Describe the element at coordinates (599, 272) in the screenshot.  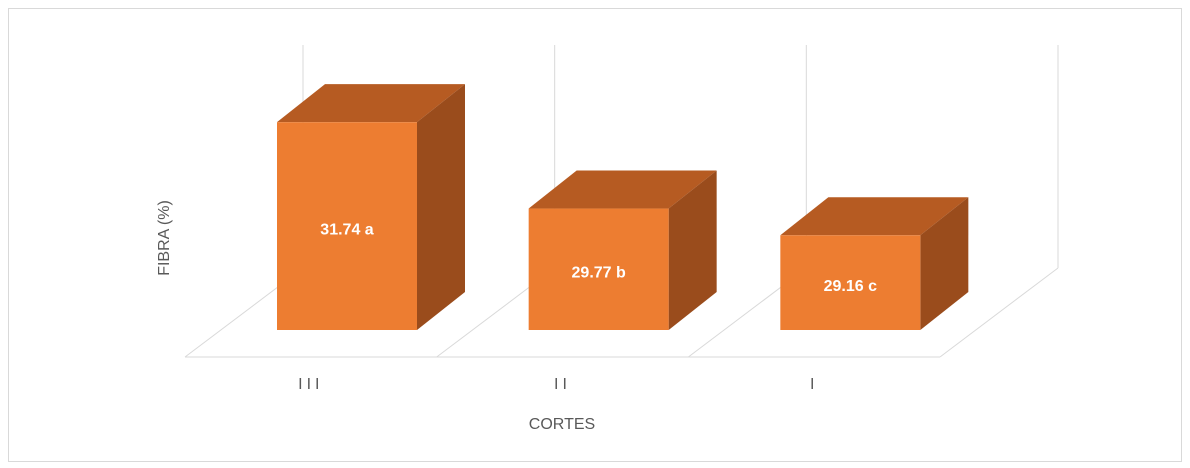
I see `value-label: 29.77 b` at that location.